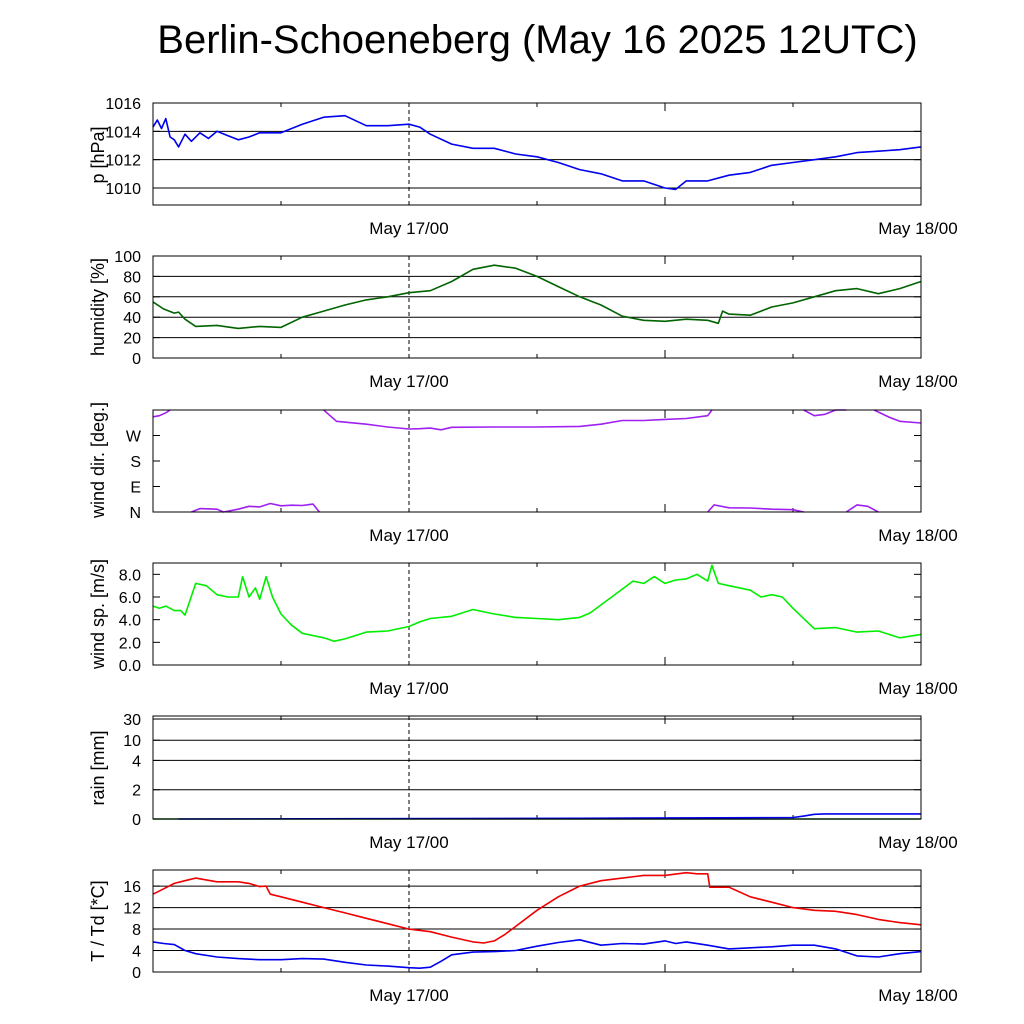 The width and height of the screenshot is (1024, 1024). What do you see at coordinates (132, 887) in the screenshot?
I see `ytick-label: 16` at bounding box center [132, 887].